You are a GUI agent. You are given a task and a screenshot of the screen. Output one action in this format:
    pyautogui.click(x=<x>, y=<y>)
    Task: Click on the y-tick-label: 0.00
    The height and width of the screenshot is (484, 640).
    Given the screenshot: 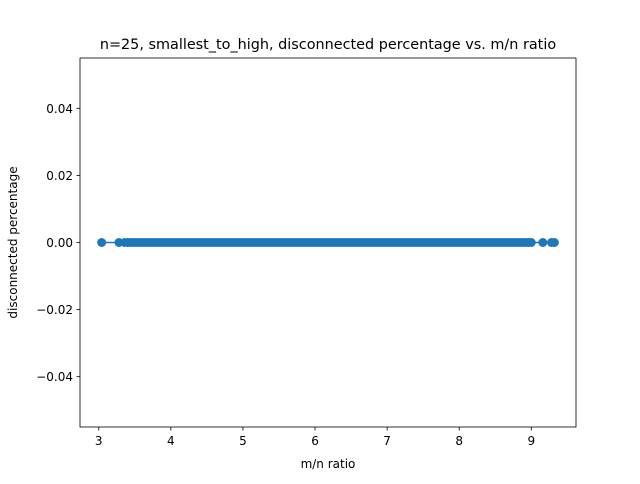 What is the action you would take?
    pyautogui.click(x=59, y=243)
    